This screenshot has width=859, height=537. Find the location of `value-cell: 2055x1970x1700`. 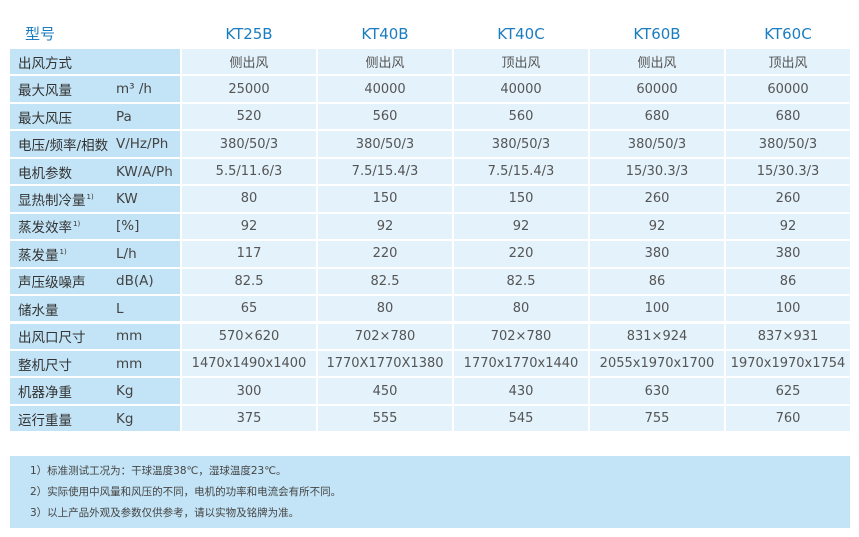

value-cell: 2055x1970x1700 is located at coordinates (657, 363).